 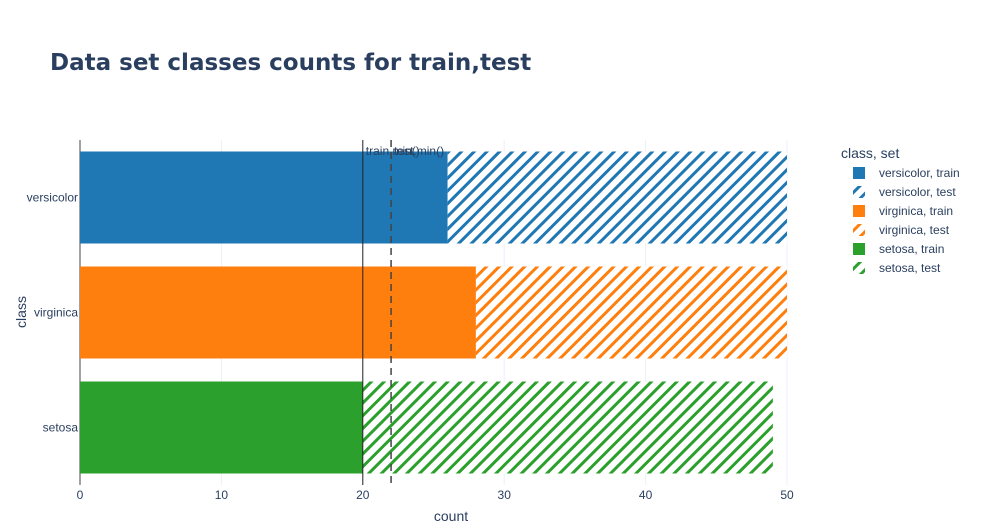 I want to click on ref-line-label: test.min(), so click(x=419, y=151).